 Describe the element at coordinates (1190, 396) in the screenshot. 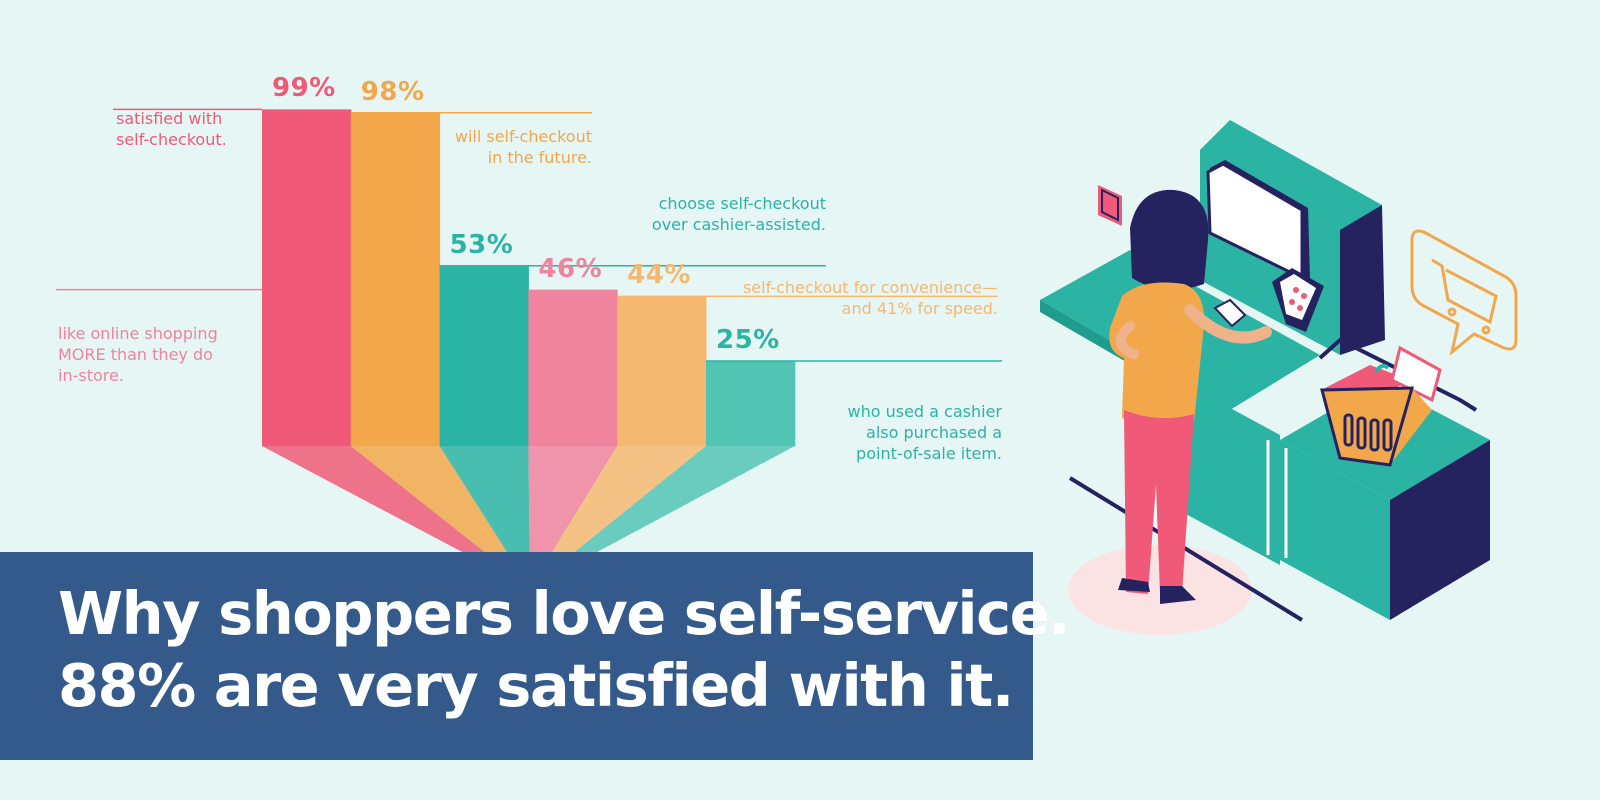

I see `shopper-figure` at that location.